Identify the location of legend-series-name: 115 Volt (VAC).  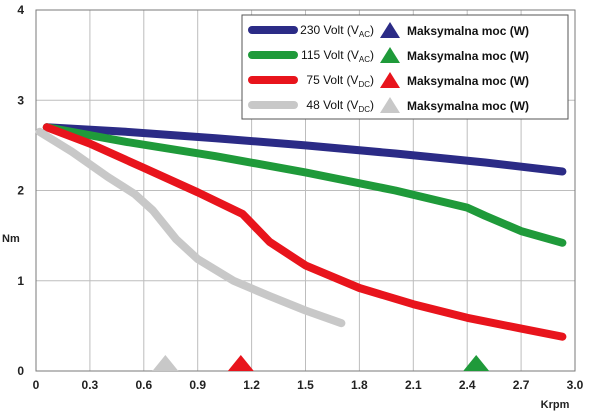
(337, 56).